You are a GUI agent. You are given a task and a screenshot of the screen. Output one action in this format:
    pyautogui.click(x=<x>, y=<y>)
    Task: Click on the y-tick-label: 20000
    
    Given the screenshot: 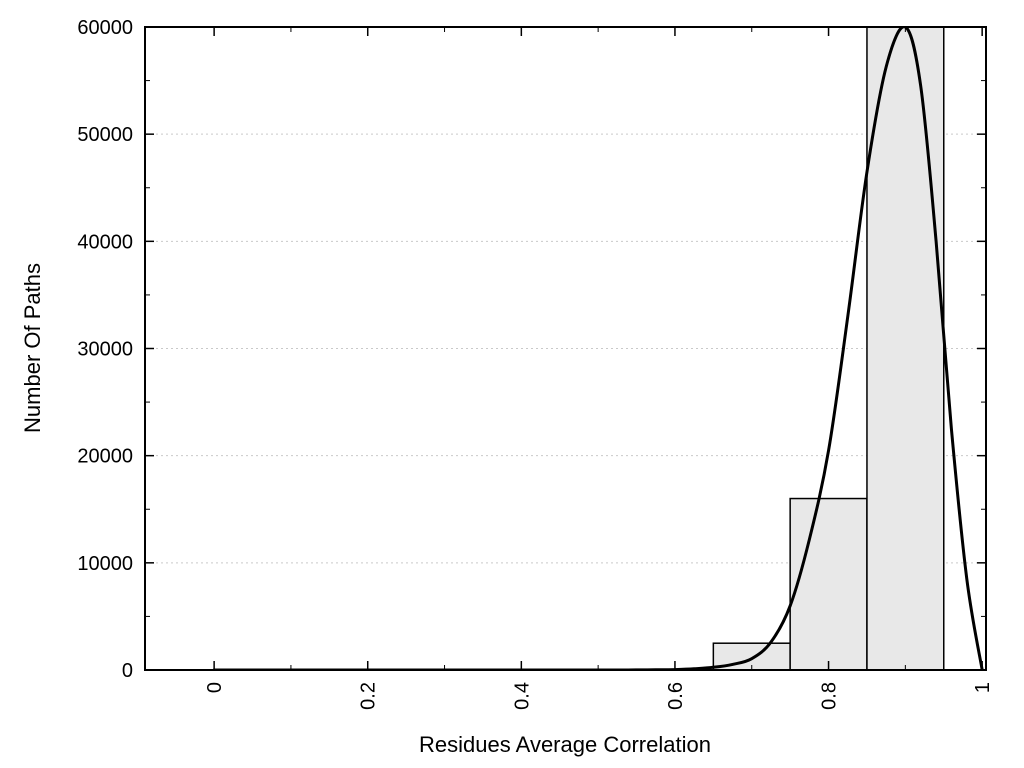 What is the action you would take?
    pyautogui.click(x=105, y=457)
    